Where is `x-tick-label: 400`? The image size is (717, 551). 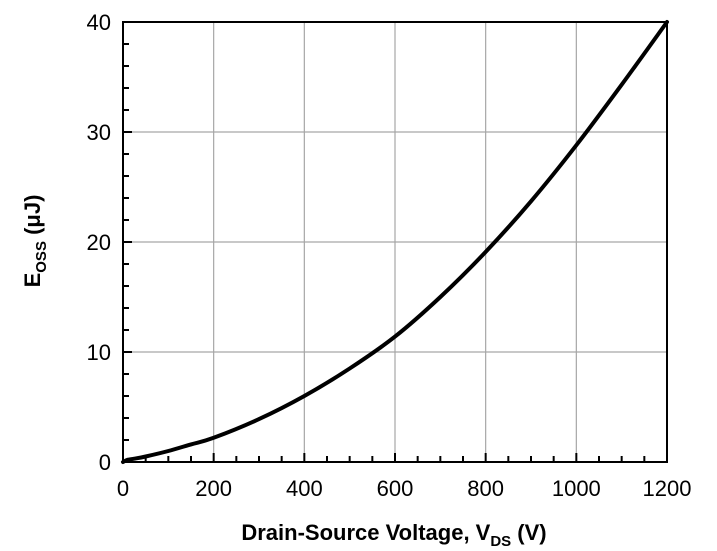
x-tick-label: 400 is located at coordinates (304, 488).